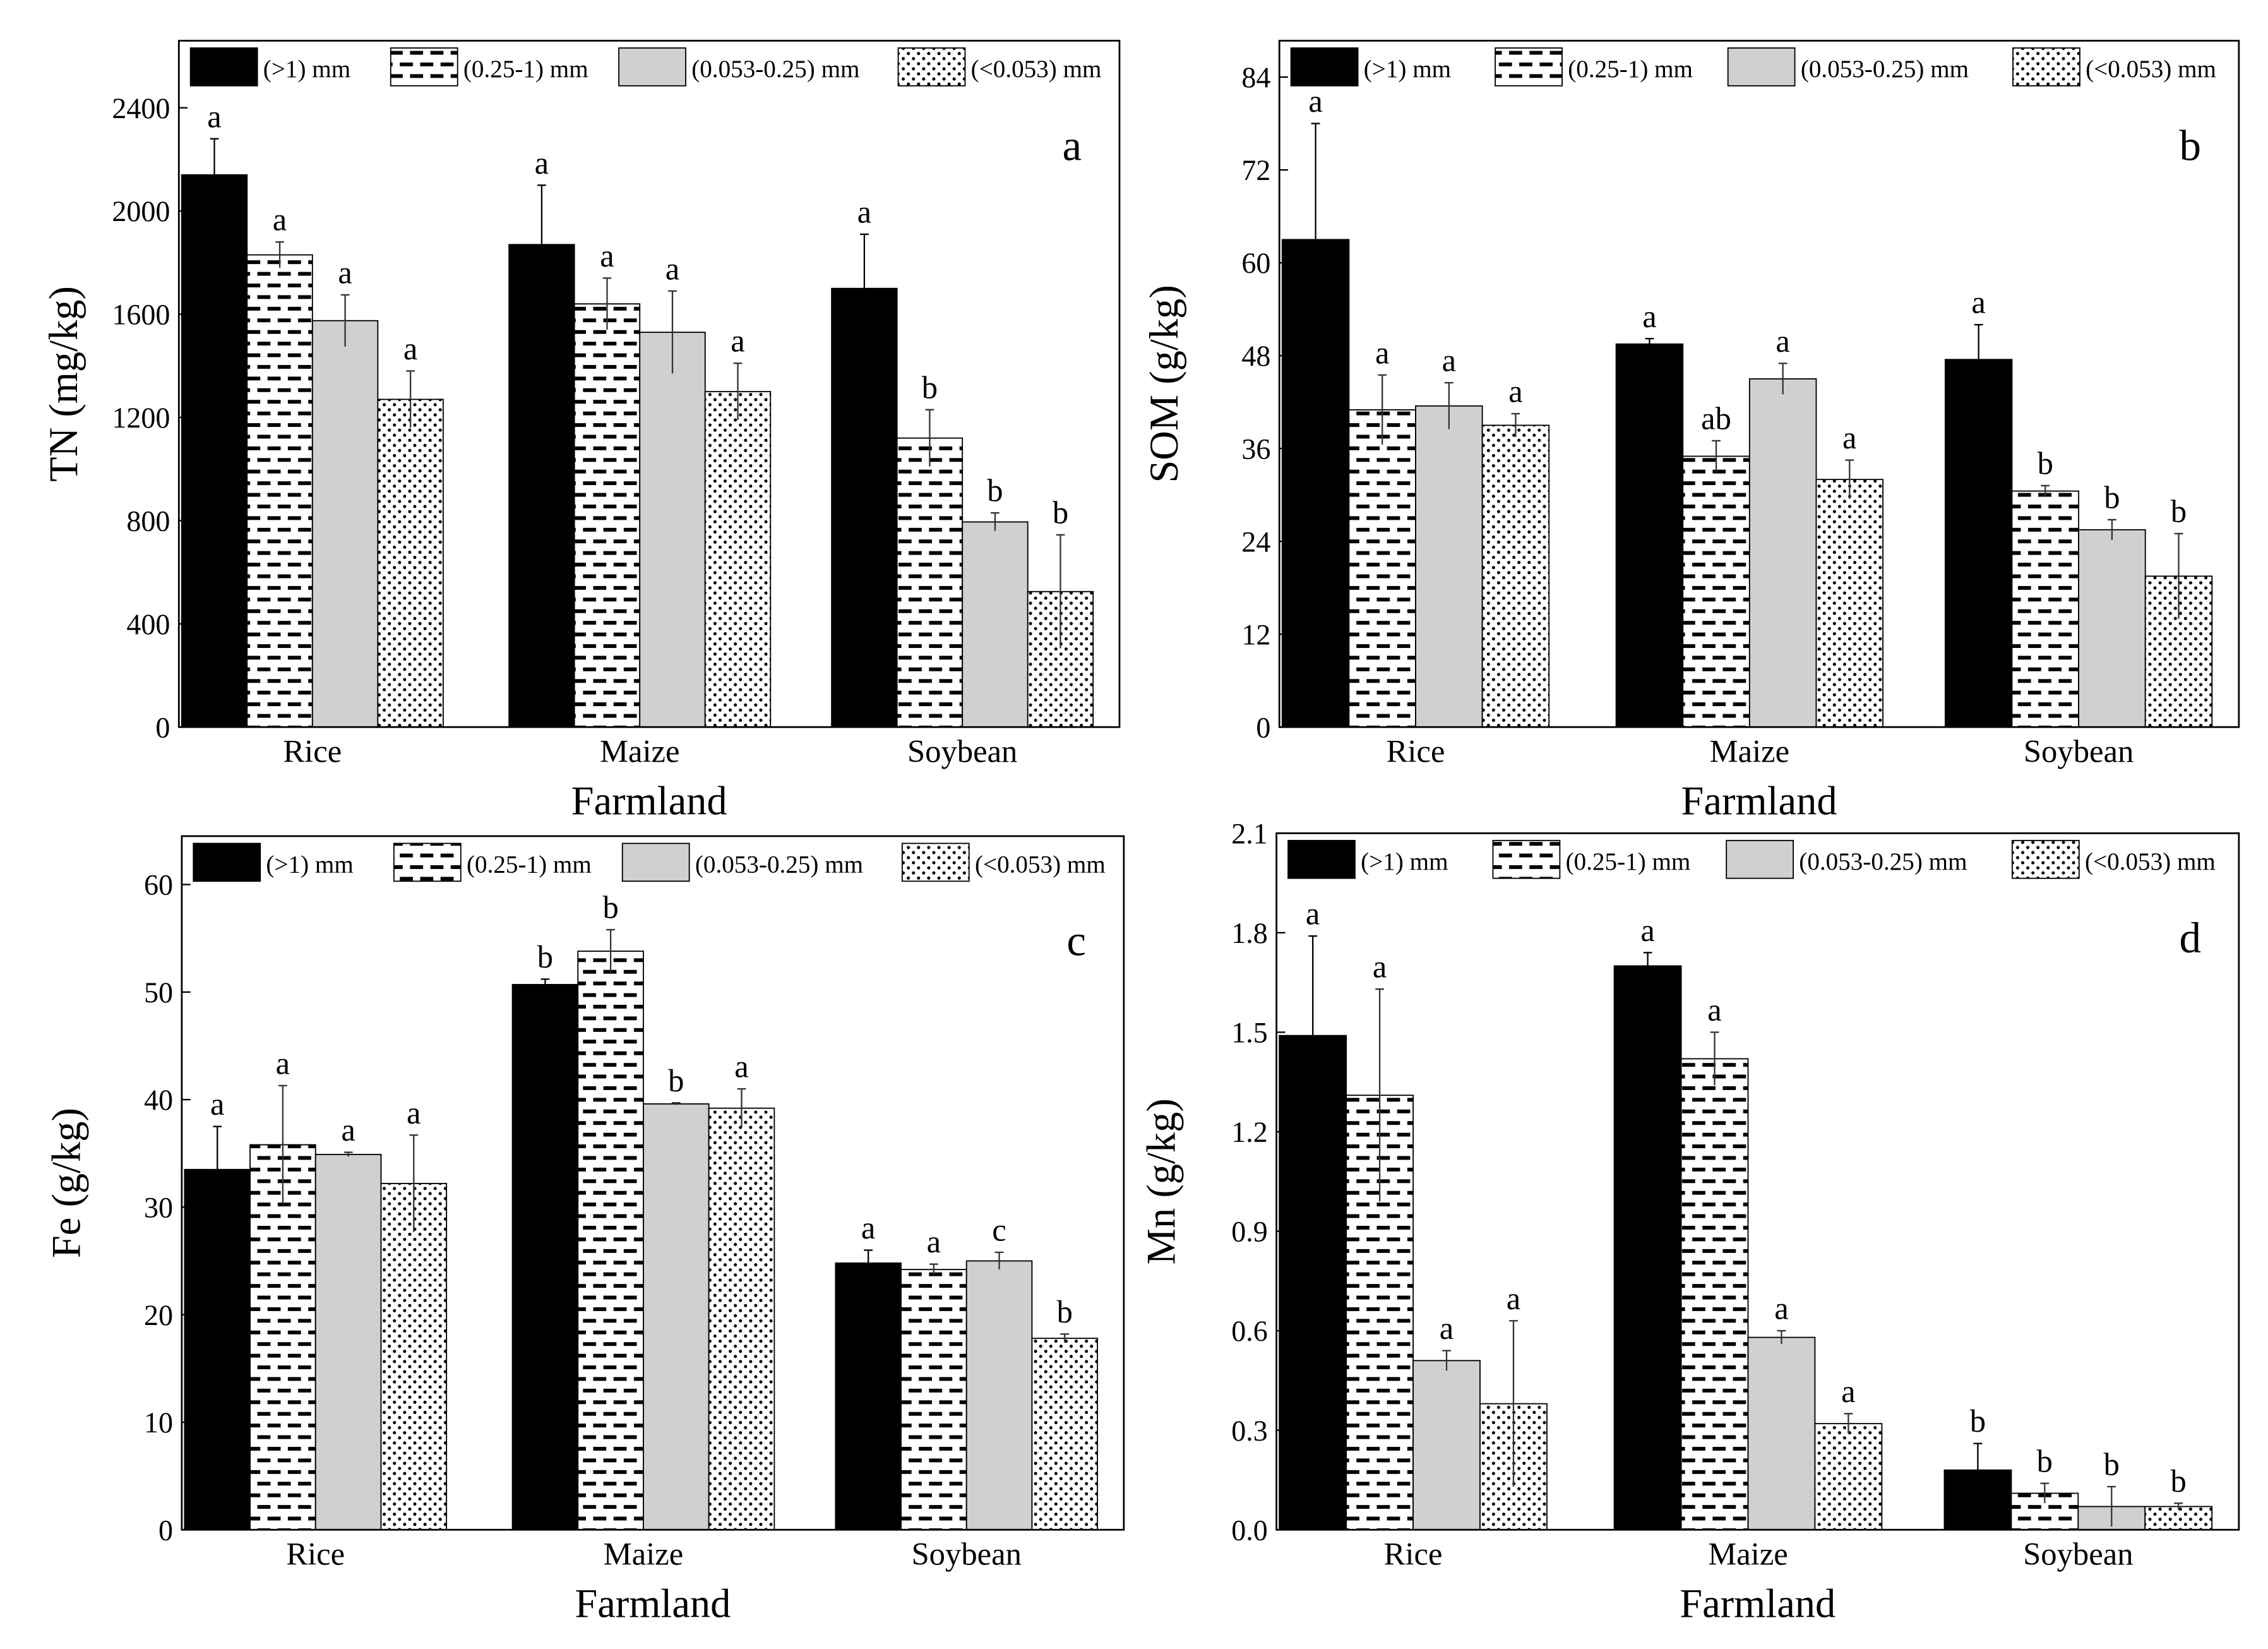  Describe the element at coordinates (1249, 1232) in the screenshot. I see `y-tick-label: 0.9` at that location.